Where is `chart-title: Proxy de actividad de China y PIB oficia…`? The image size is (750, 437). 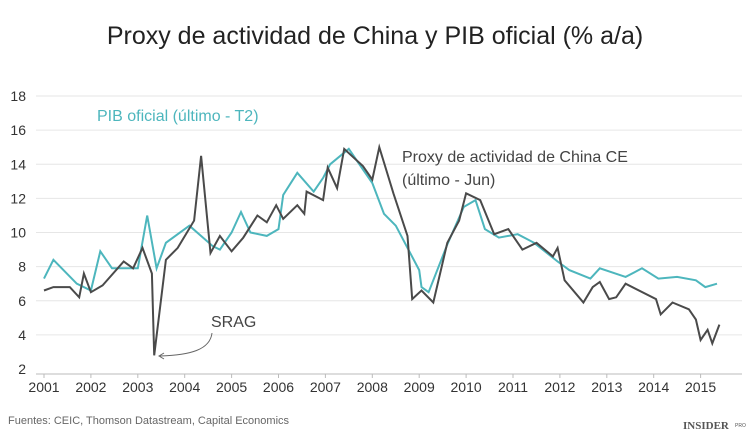
chart-title: Proxy de actividad de China y PIB oficia… is located at coordinates (375, 36).